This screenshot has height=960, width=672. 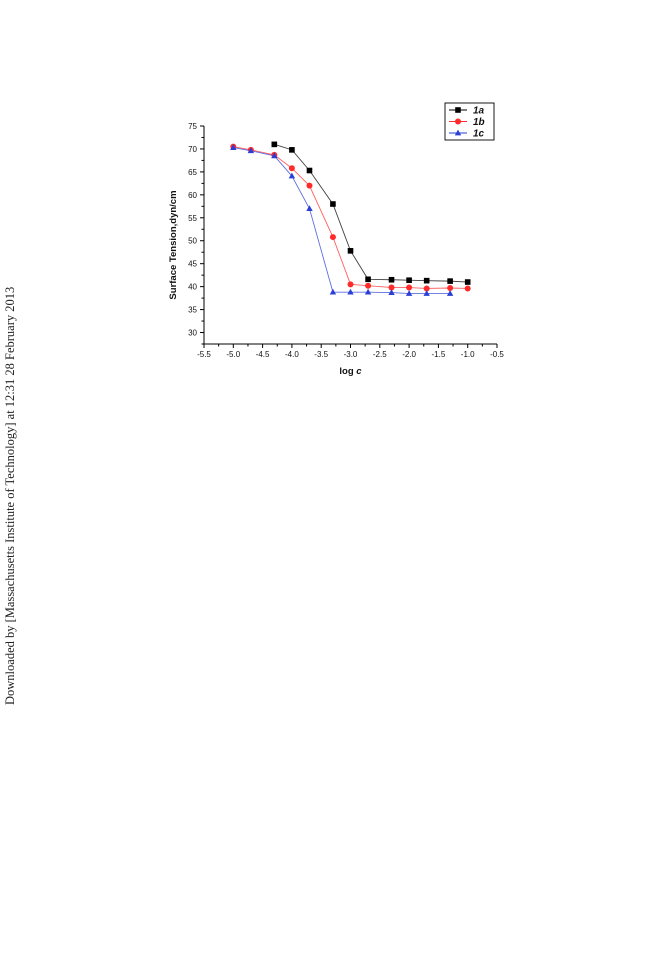 What do you see at coordinates (192, 195) in the screenshot?
I see `y-tick-label: 60` at bounding box center [192, 195].